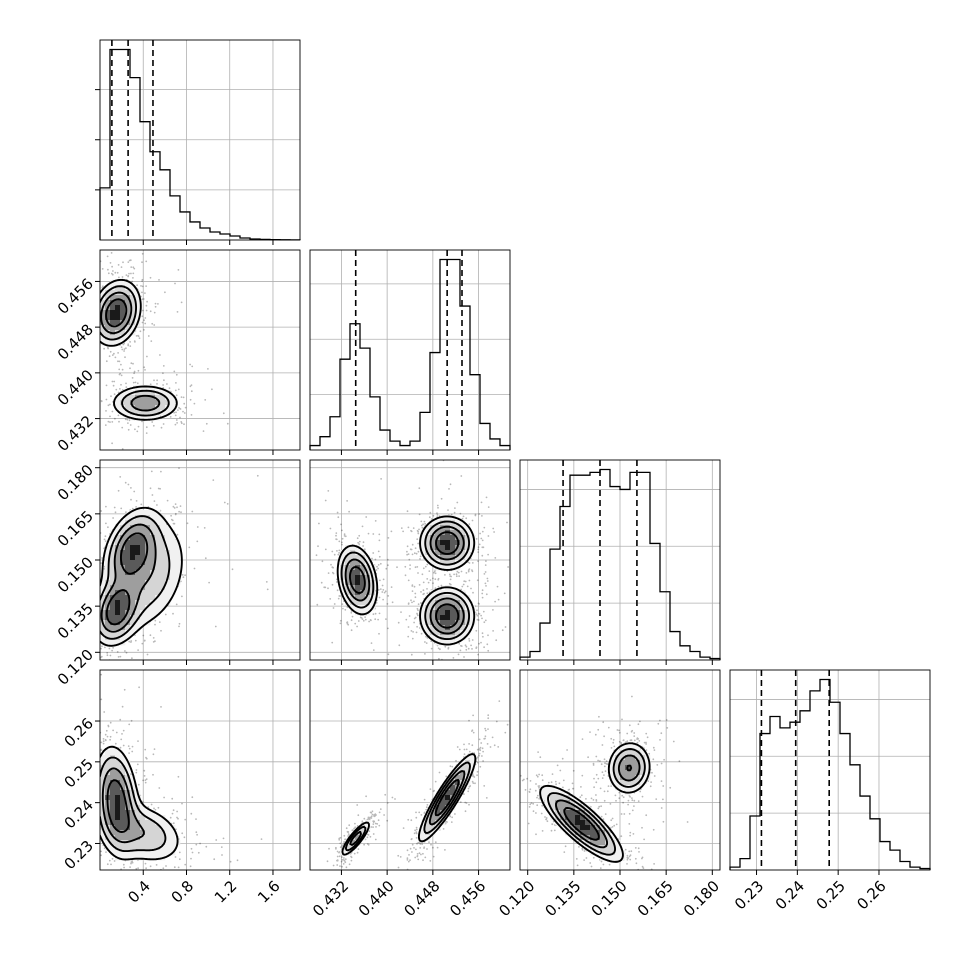 This screenshot has width=970, height=970. I want to click on y-tick-label: 0.26, so click(79, 732).